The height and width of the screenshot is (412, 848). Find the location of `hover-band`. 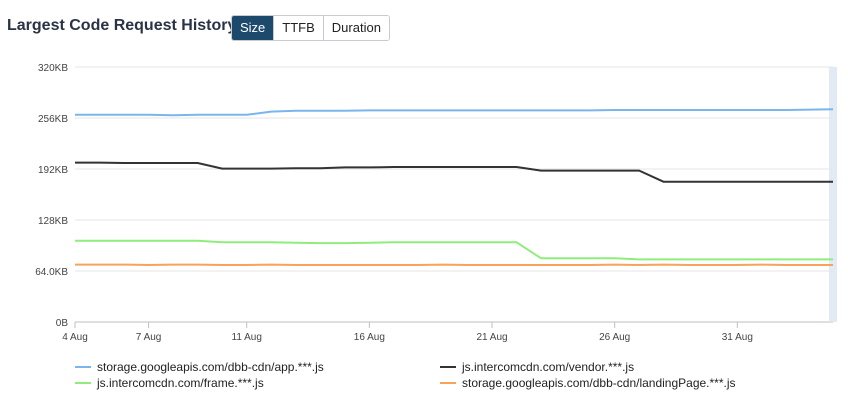

hover-band is located at coordinates (833, 194).